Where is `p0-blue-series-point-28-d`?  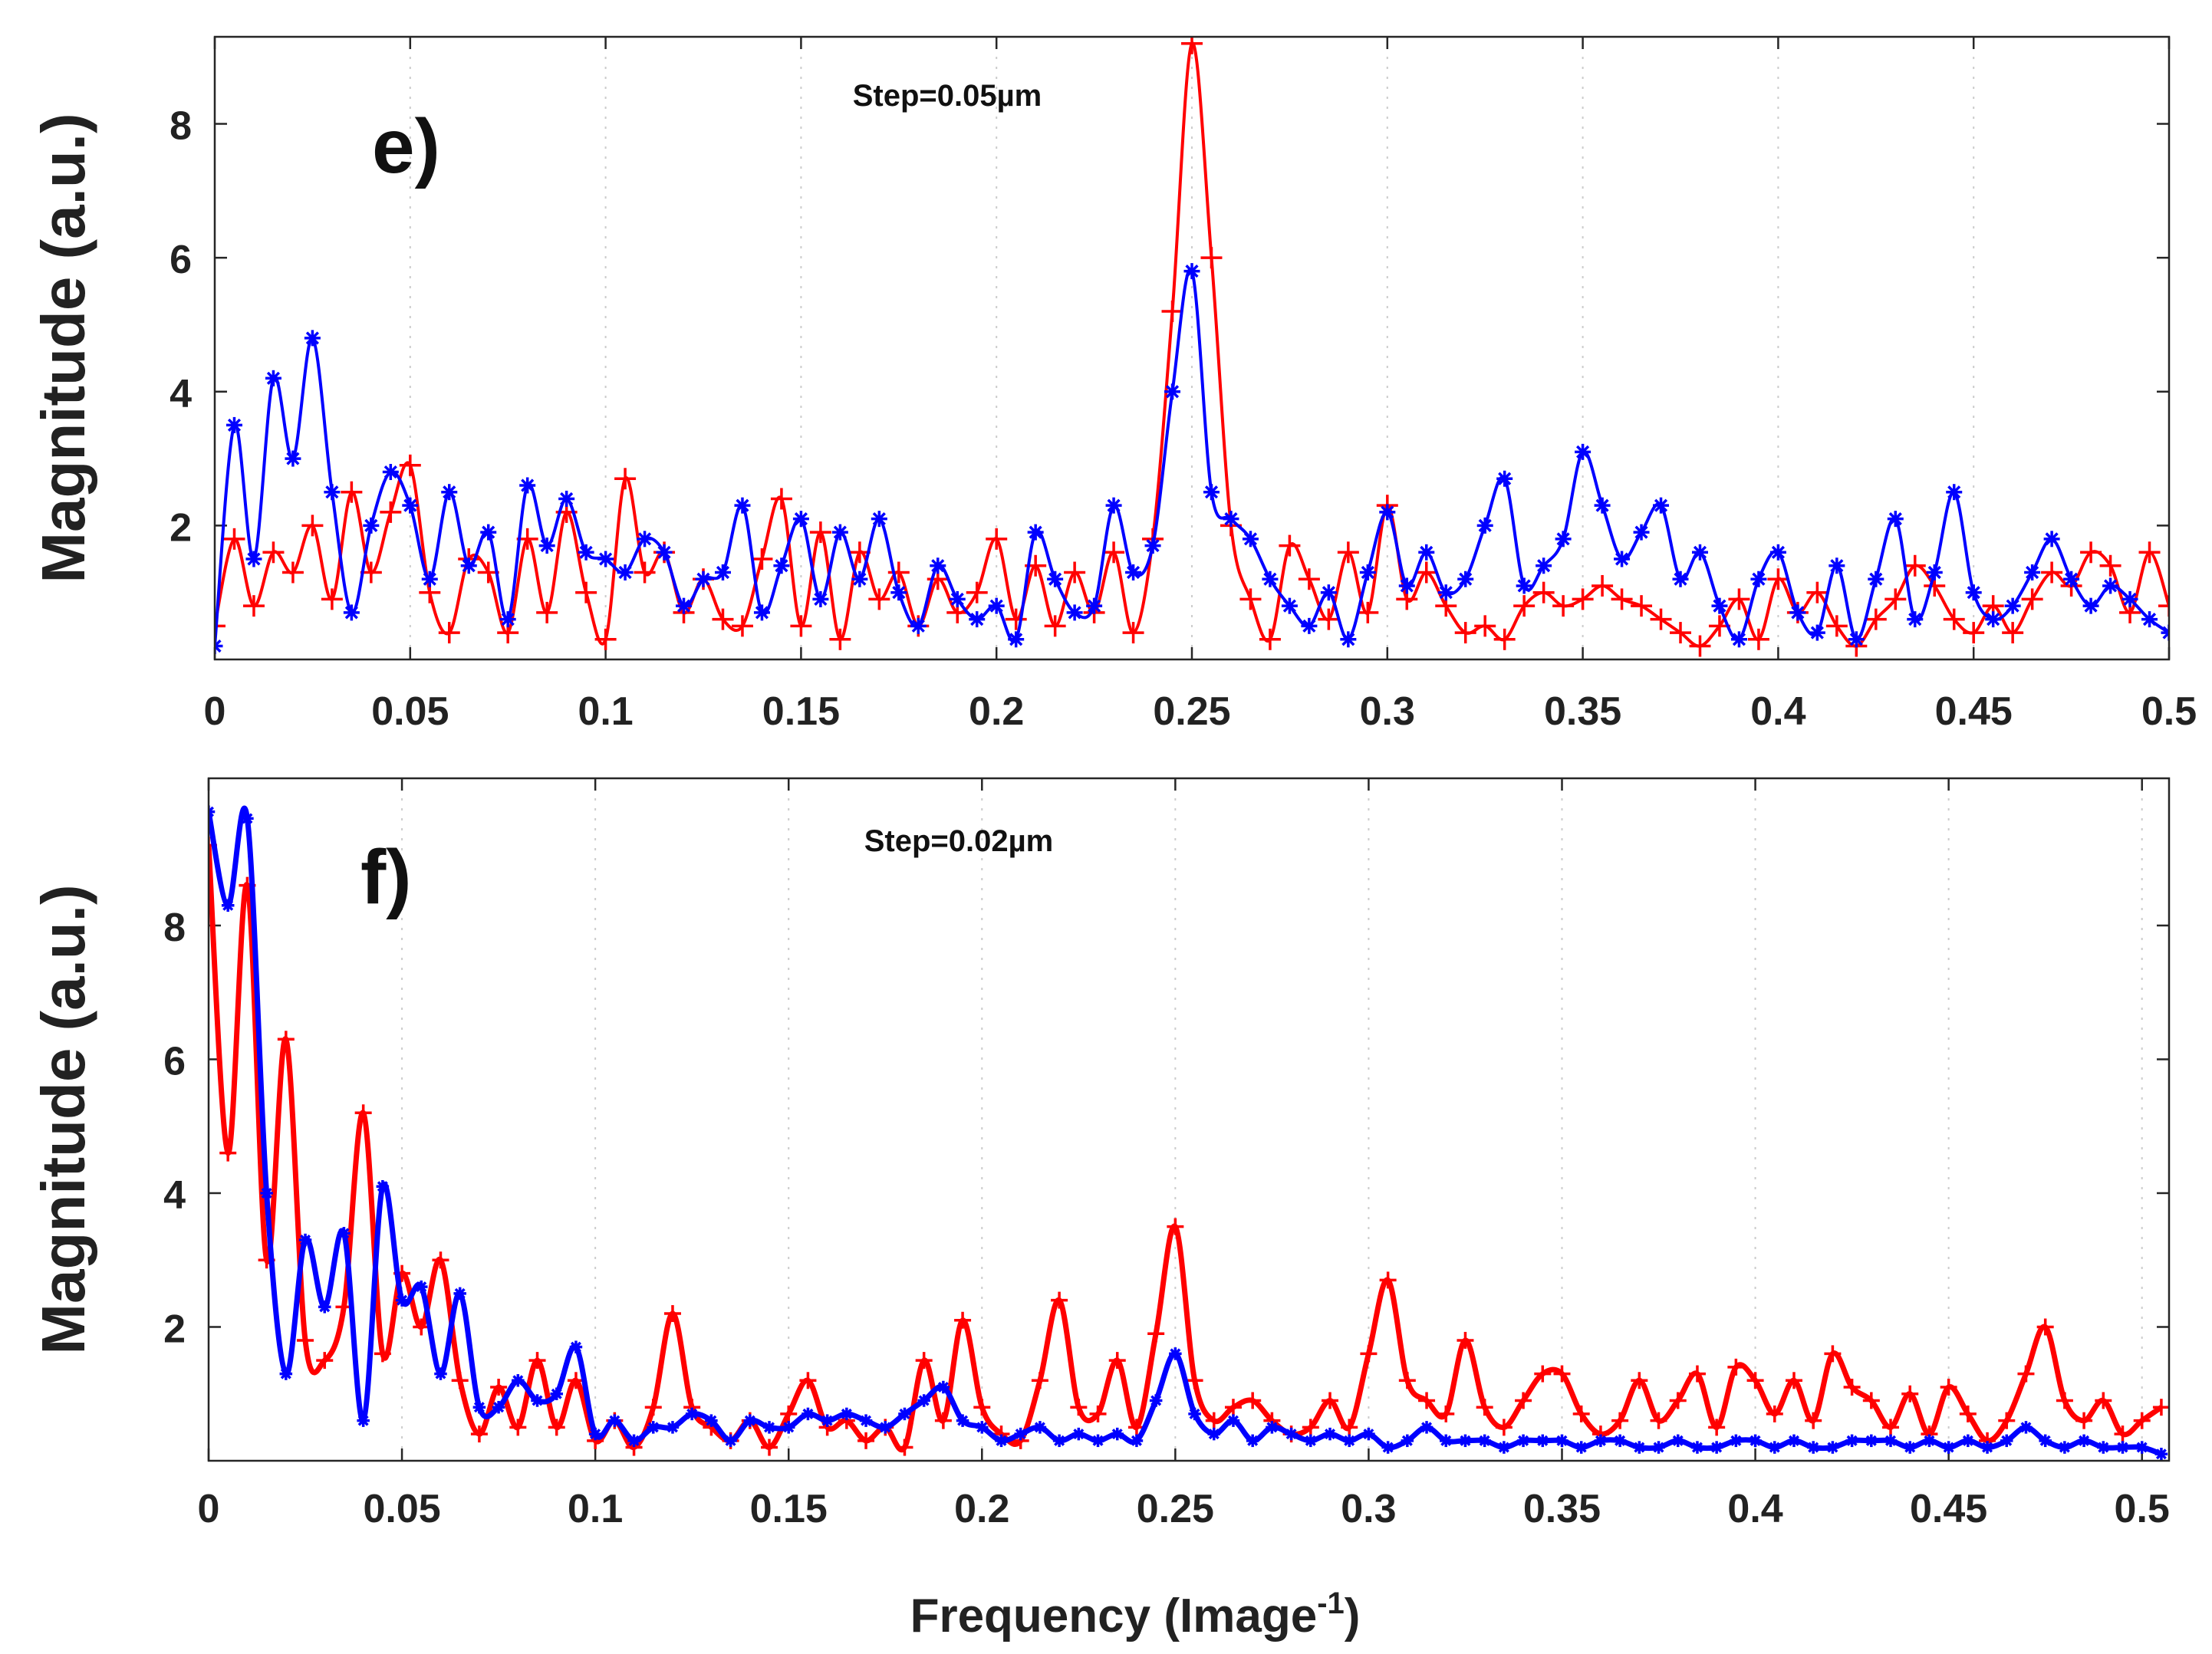 p0-blue-series-point-28-d is located at coordinates (762, 613).